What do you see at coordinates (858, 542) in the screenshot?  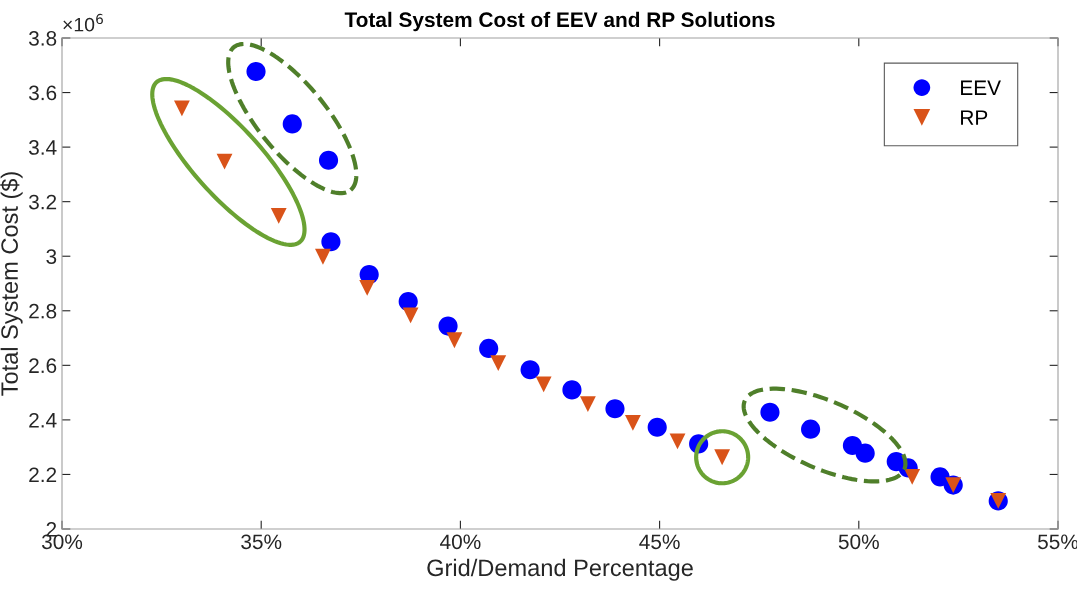 I see `x-tick-label: 50%` at bounding box center [858, 542].